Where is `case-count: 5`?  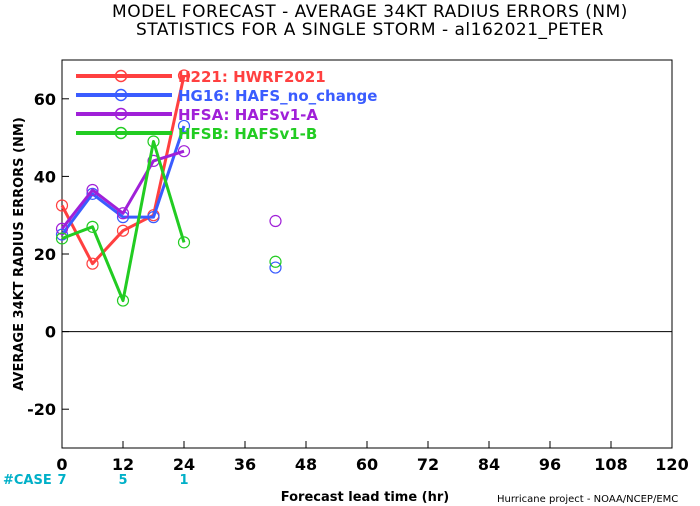 case-count: 5 is located at coordinates (122, 480).